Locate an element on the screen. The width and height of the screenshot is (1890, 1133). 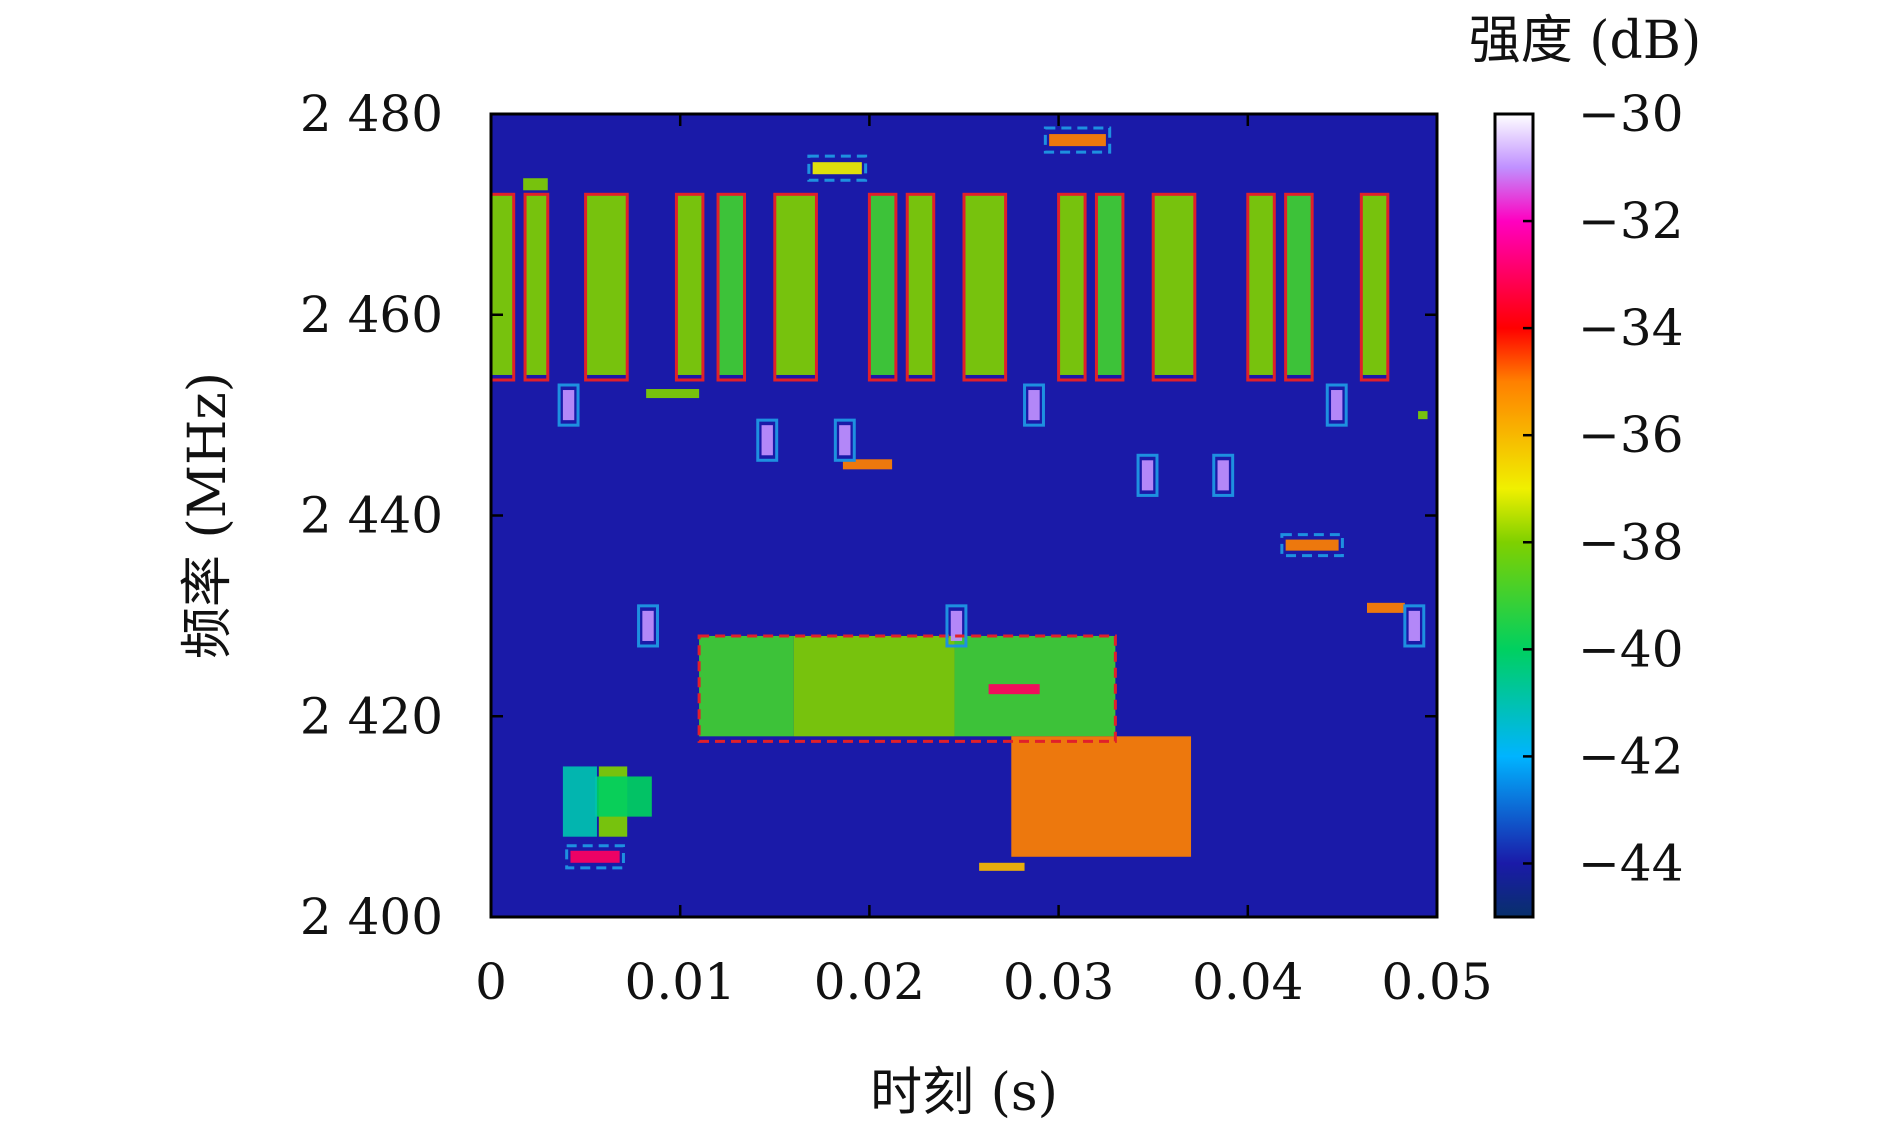
x-axis-label: 时刻 (s) is located at coordinates (964, 1093).